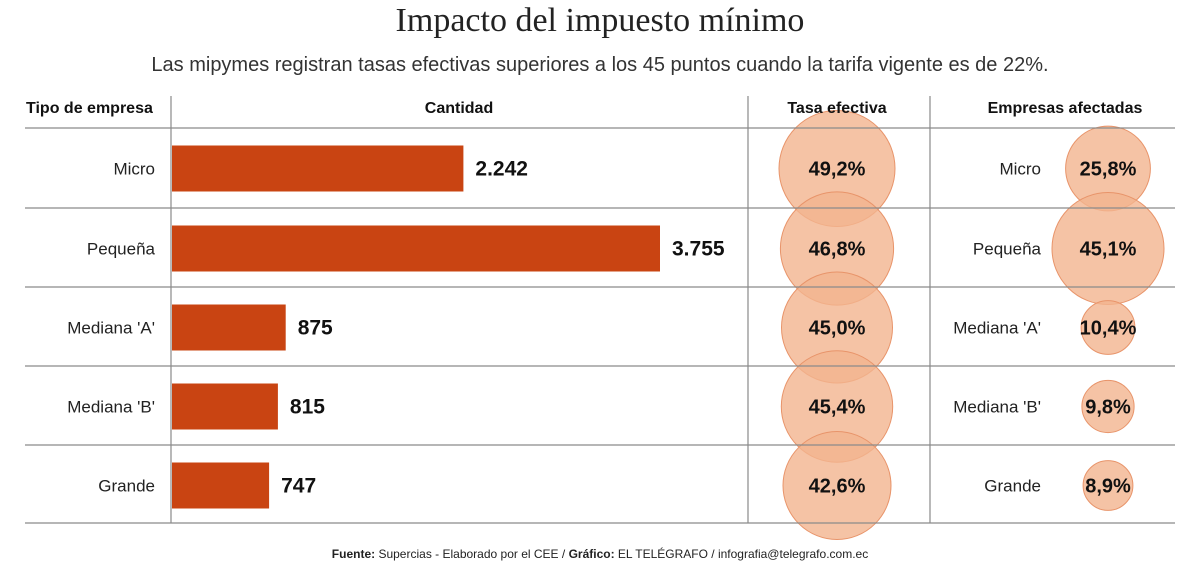 The image size is (1200, 566). I want to click on amount-label: 2.242, so click(501, 169).